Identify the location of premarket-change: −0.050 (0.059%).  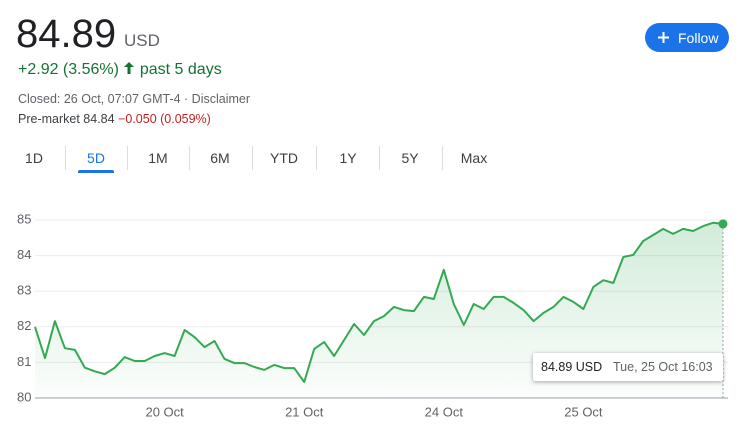
(164, 119).